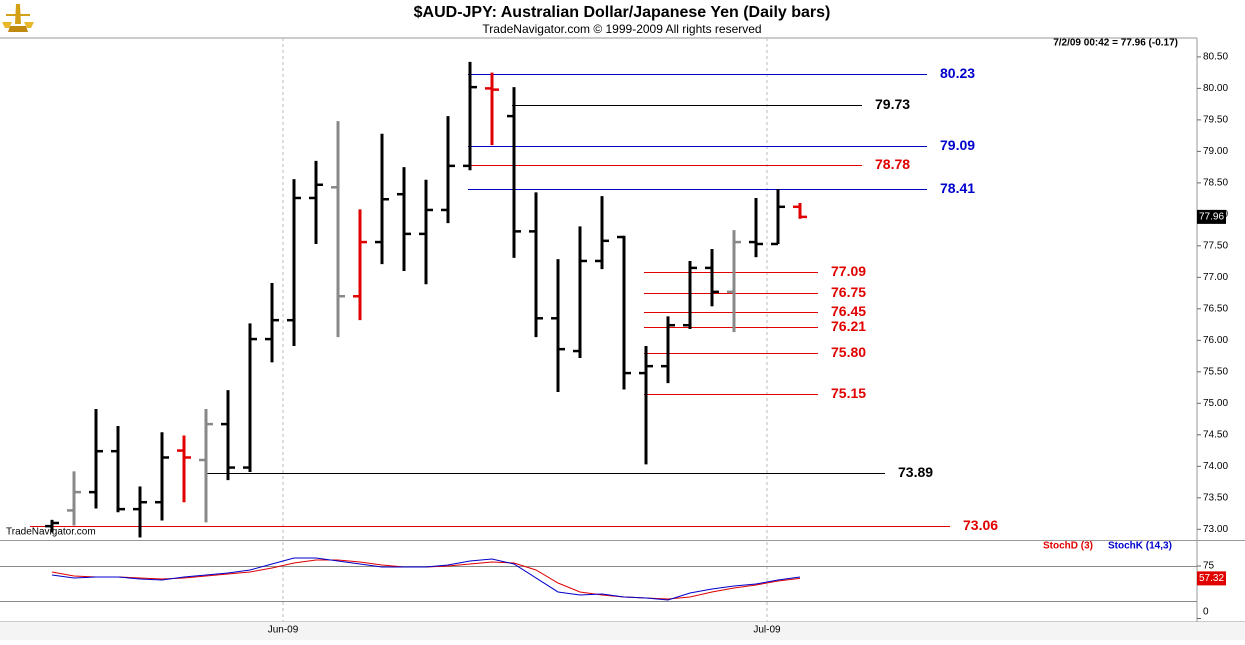 This screenshot has width=1245, height=645. I want to click on level-label: 75.15, so click(848, 393).